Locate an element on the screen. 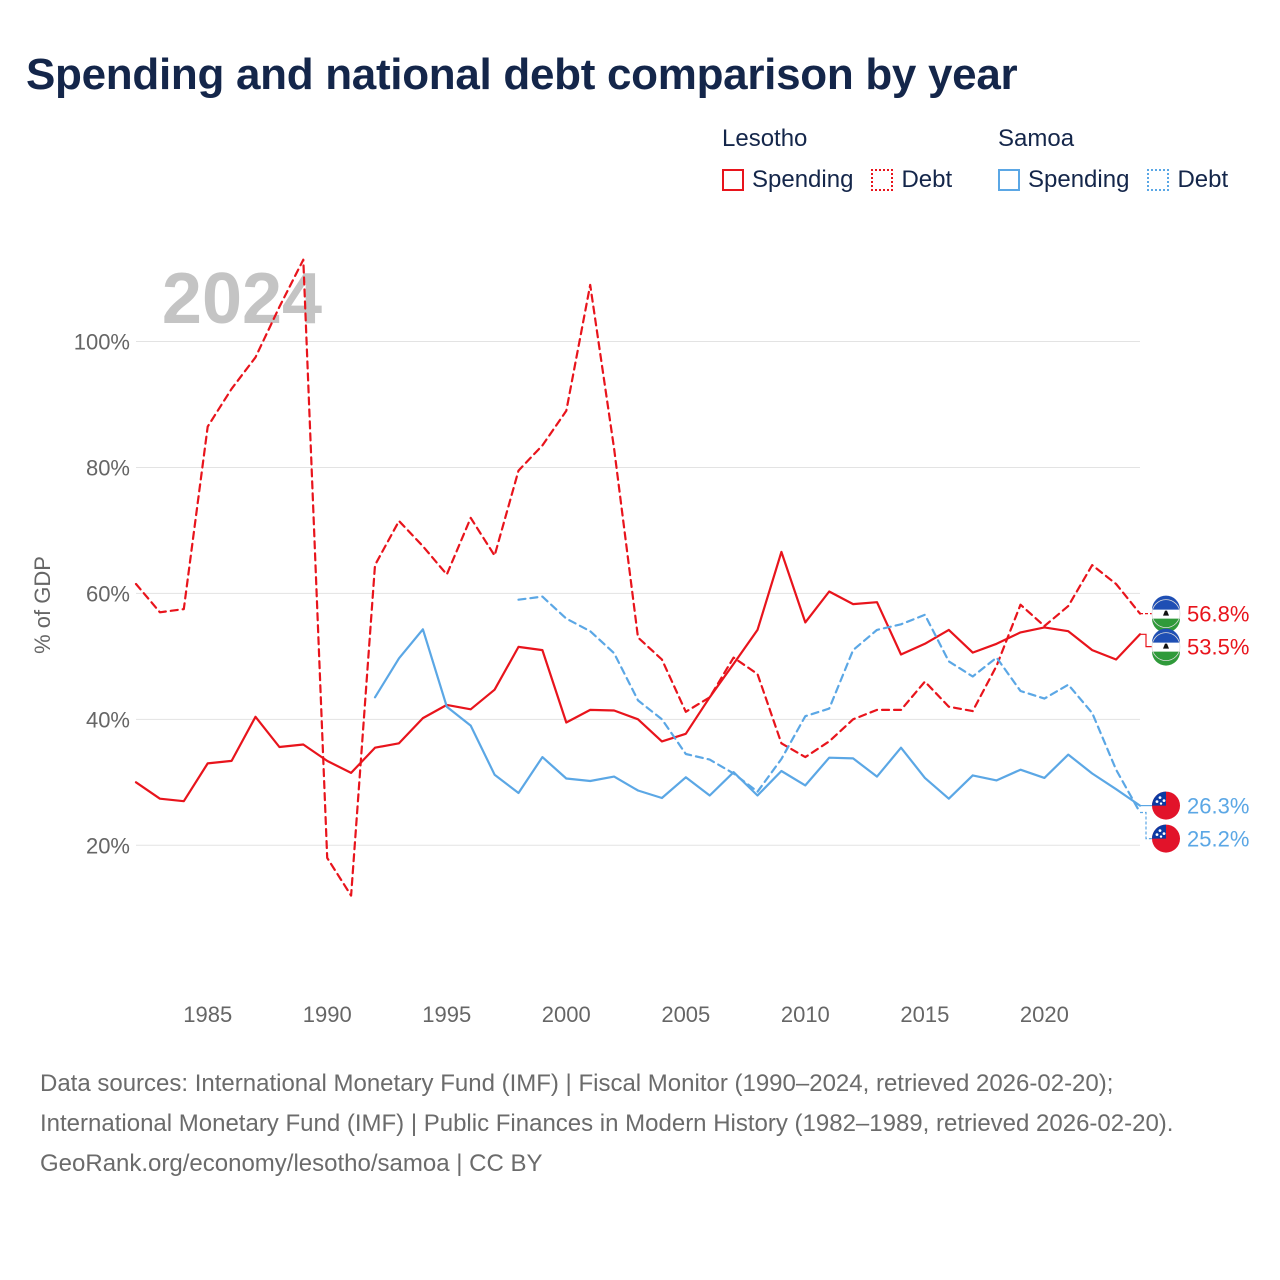  legend-lesotho-spending: Spending is located at coordinates (787, 180).